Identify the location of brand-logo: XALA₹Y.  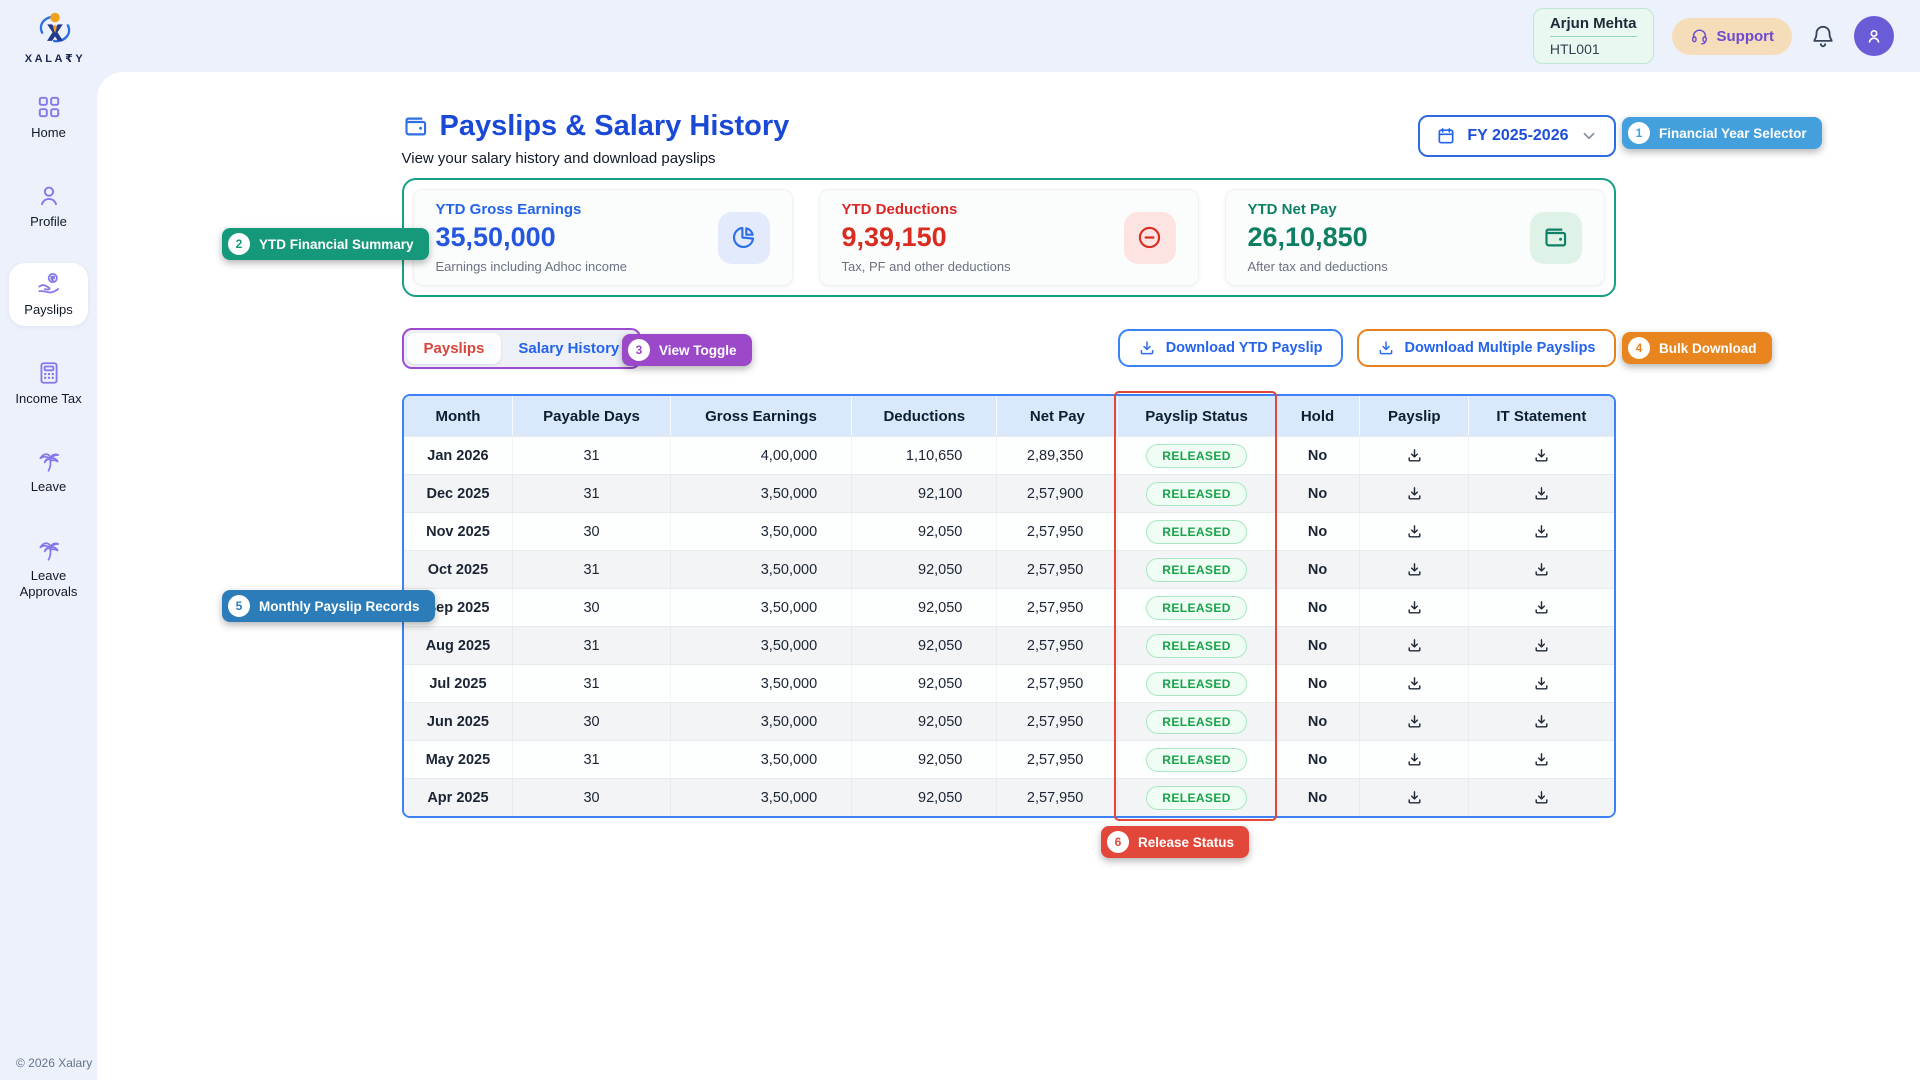
(55, 36).